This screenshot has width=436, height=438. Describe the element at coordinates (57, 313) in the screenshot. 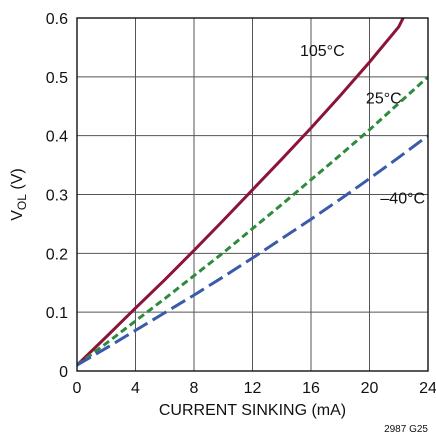

I see `y-tick-label: 0.1` at that location.